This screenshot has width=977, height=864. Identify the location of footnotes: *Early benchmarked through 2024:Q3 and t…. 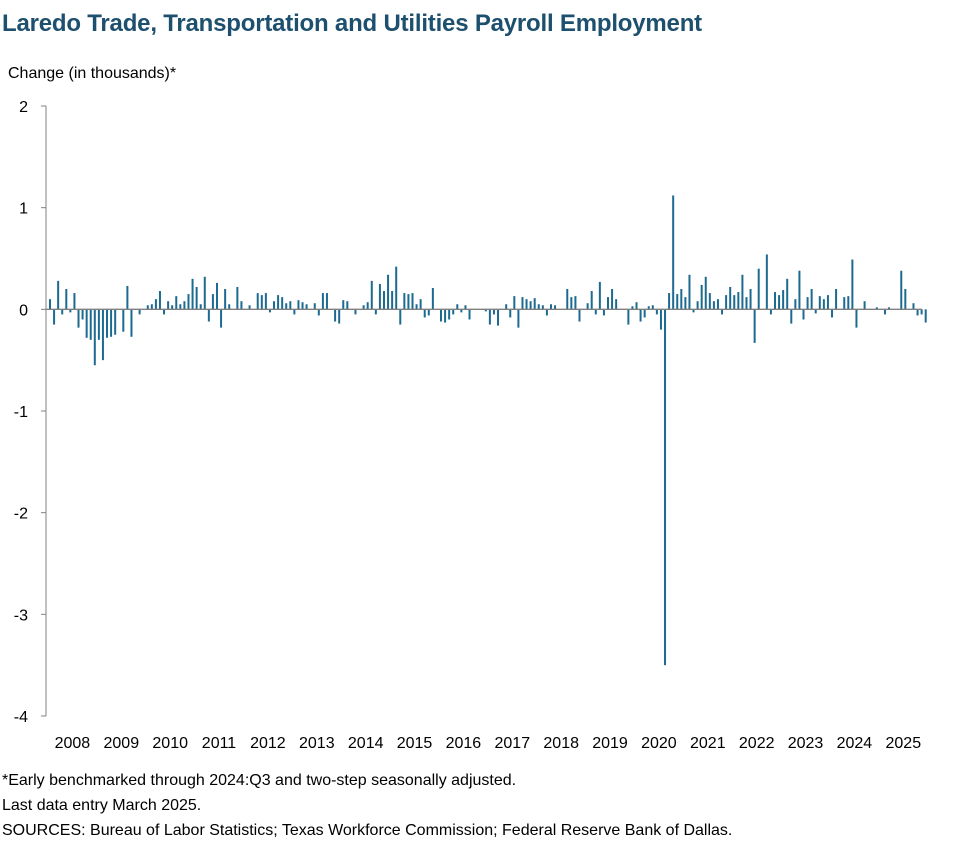
(367, 805).